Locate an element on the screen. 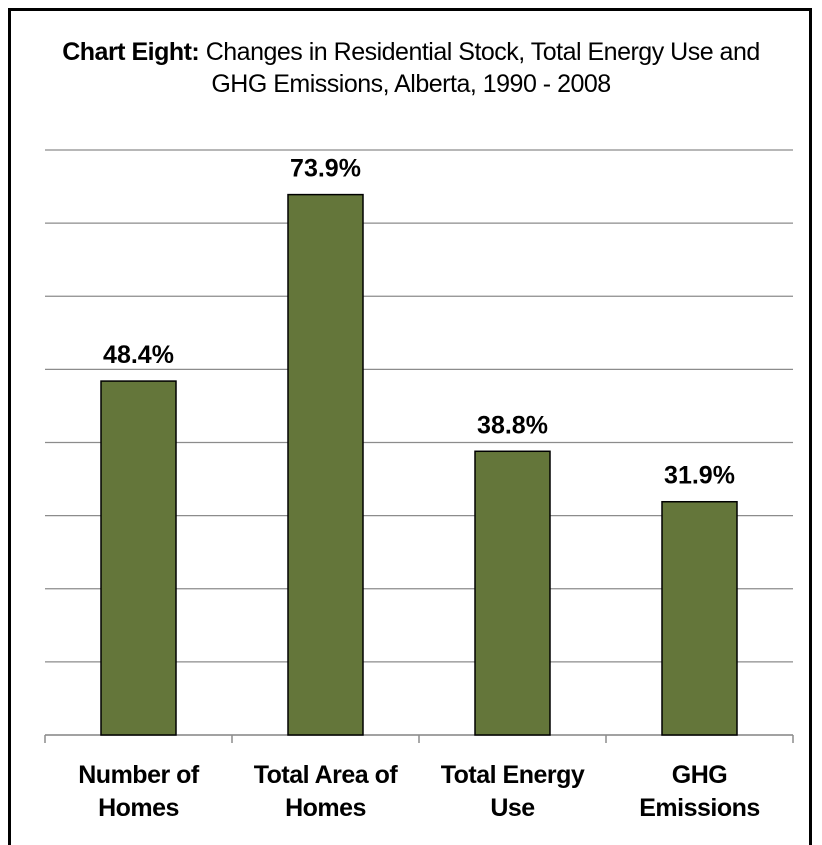 Image resolution: width=822 pixels, height=845 pixels. value-label: 38.8% is located at coordinates (512, 425).